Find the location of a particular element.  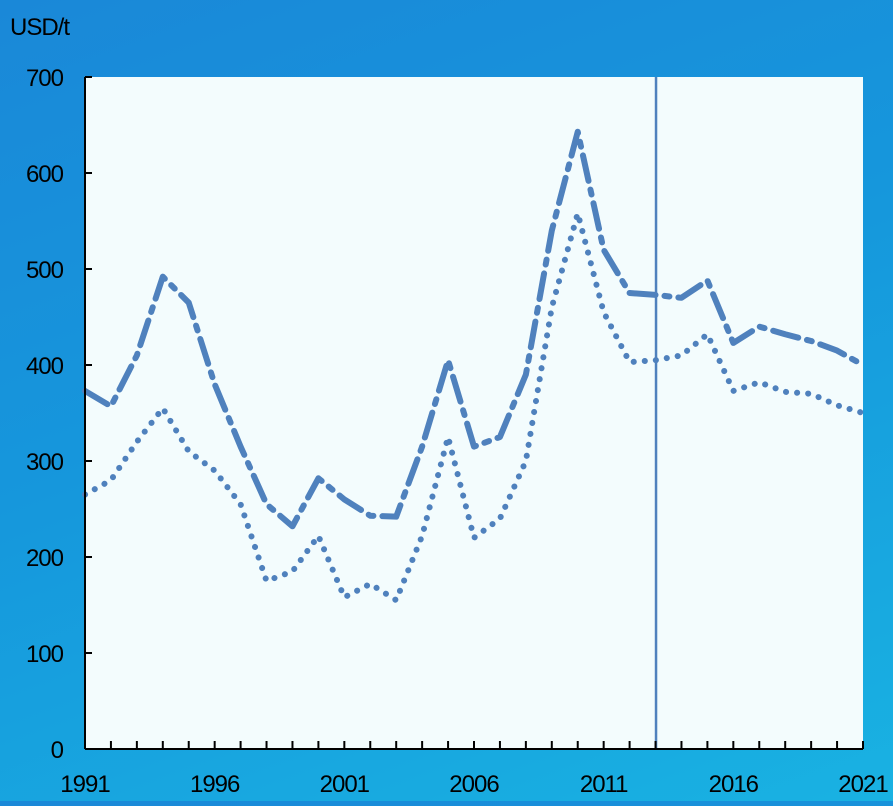

y-tick-label: 500 is located at coordinates (45, 270).